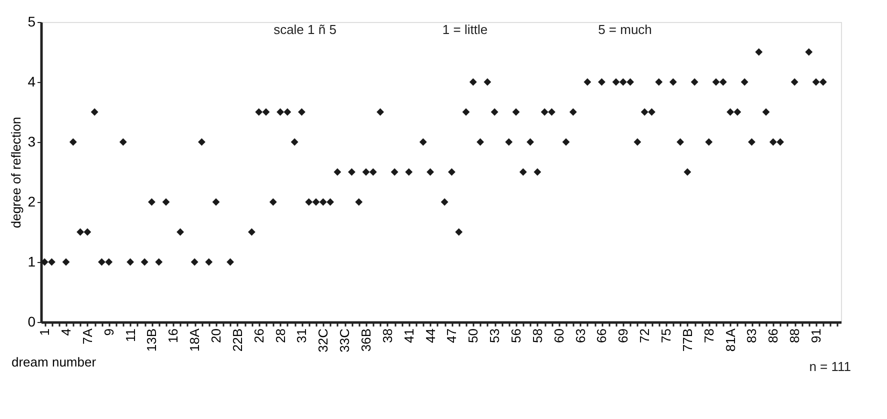  Describe the element at coordinates (66, 332) in the screenshot. I see `x-tick-label: 4` at that location.